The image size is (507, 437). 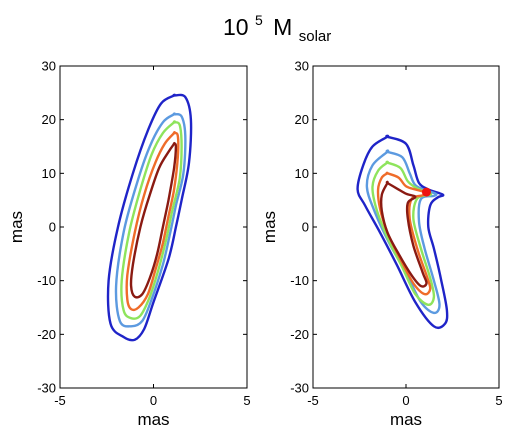 I want to click on right-y-tick-label: -20, so click(x=299, y=334).